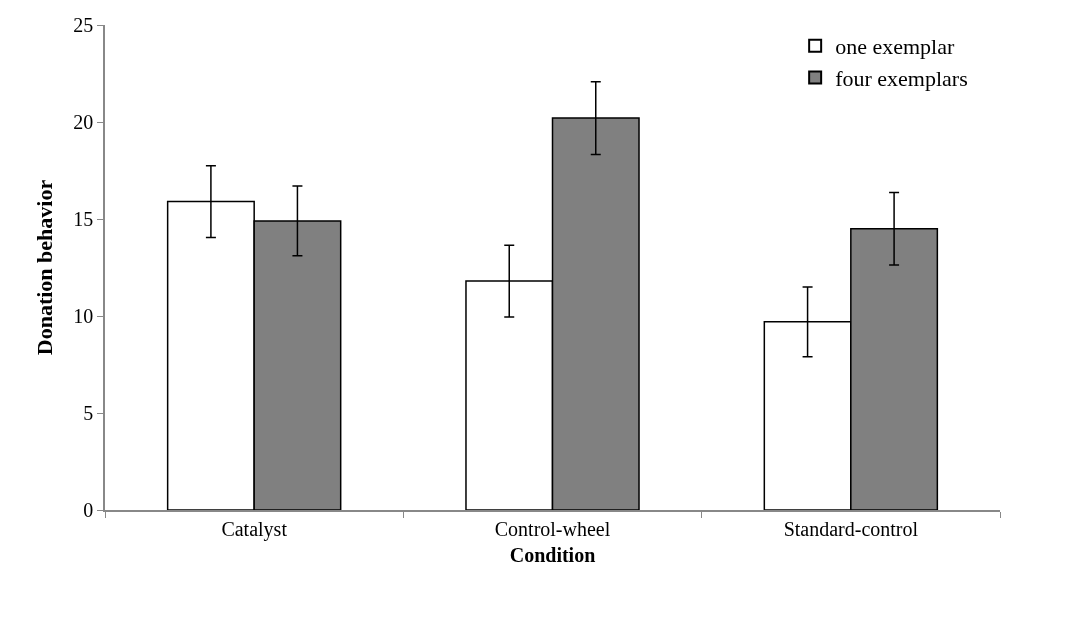  What do you see at coordinates (83, 219) in the screenshot?
I see `y-tick-label: 15` at bounding box center [83, 219].